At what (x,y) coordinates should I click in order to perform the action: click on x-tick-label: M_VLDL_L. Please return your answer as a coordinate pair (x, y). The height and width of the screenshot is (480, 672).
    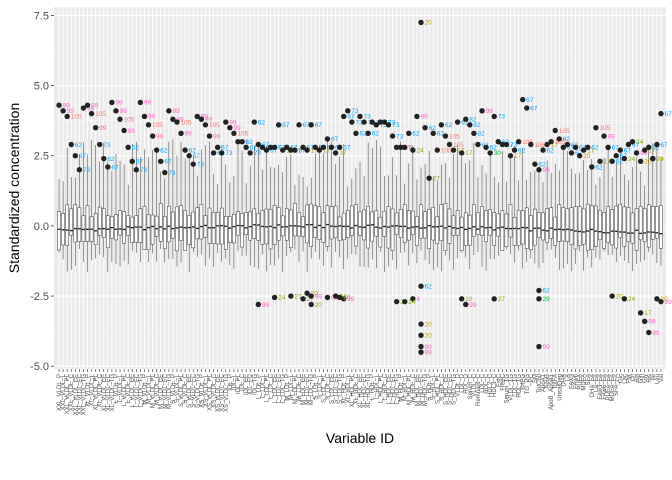
    Looking at the image, I should click on (150, 388).